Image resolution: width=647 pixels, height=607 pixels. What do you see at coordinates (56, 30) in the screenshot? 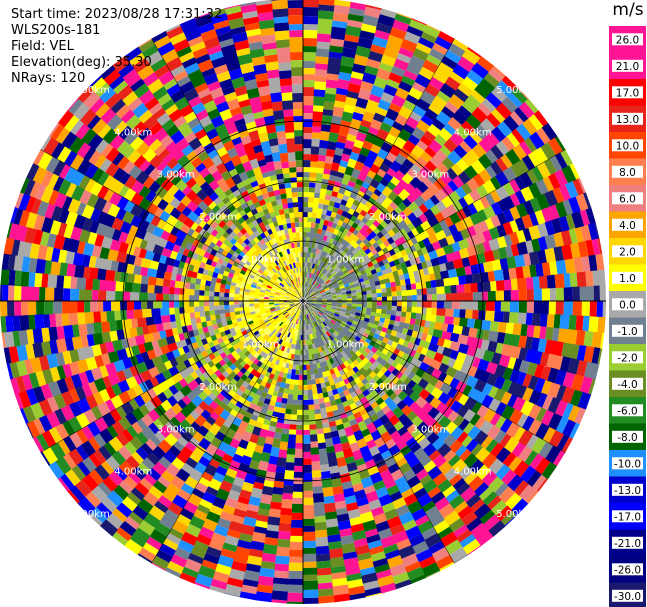
I see `instrument-label: WLS200s-181` at bounding box center [56, 30].